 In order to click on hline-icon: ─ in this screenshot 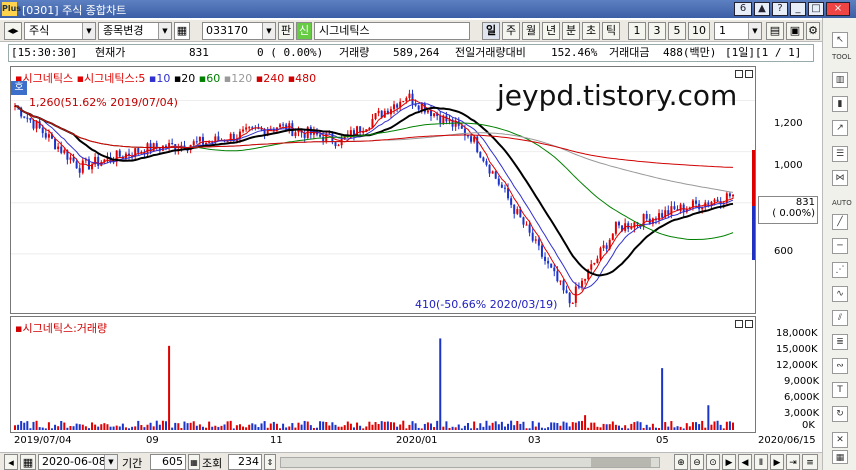, I will do `click(840, 246)`.